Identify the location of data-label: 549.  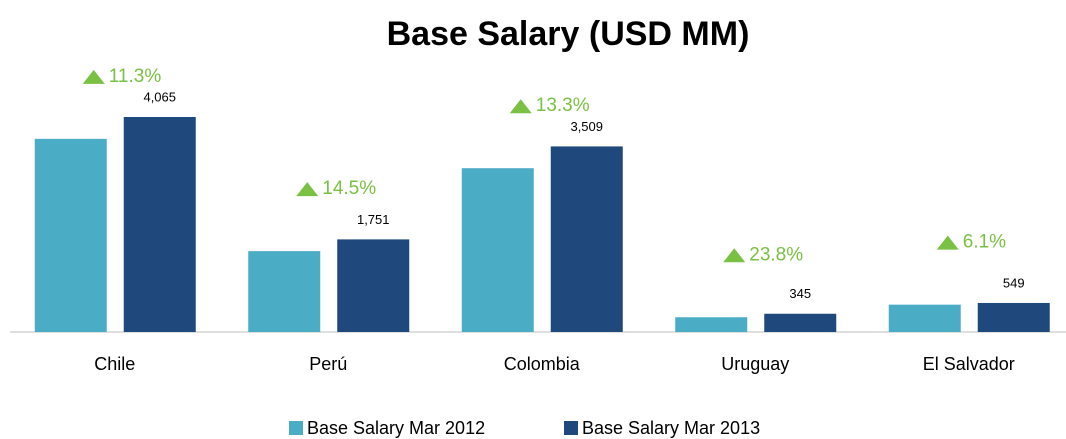
(1014, 282).